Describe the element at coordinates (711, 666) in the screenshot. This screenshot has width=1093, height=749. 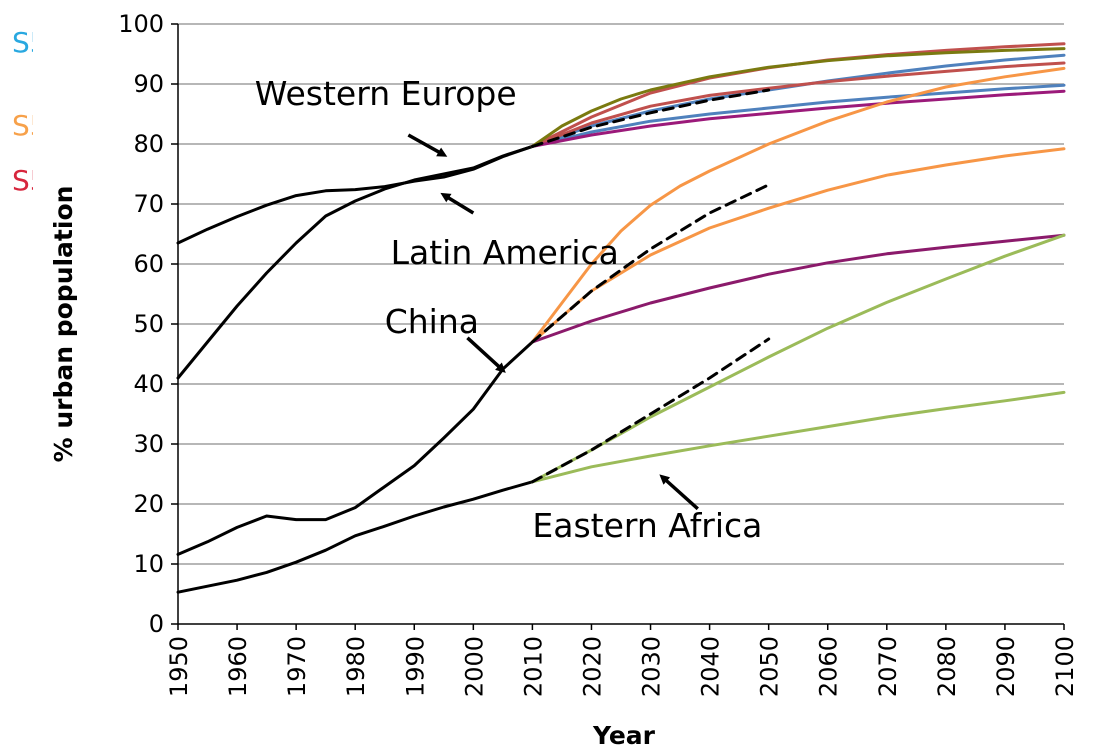
I see `x-tick-label: 2040` at that location.